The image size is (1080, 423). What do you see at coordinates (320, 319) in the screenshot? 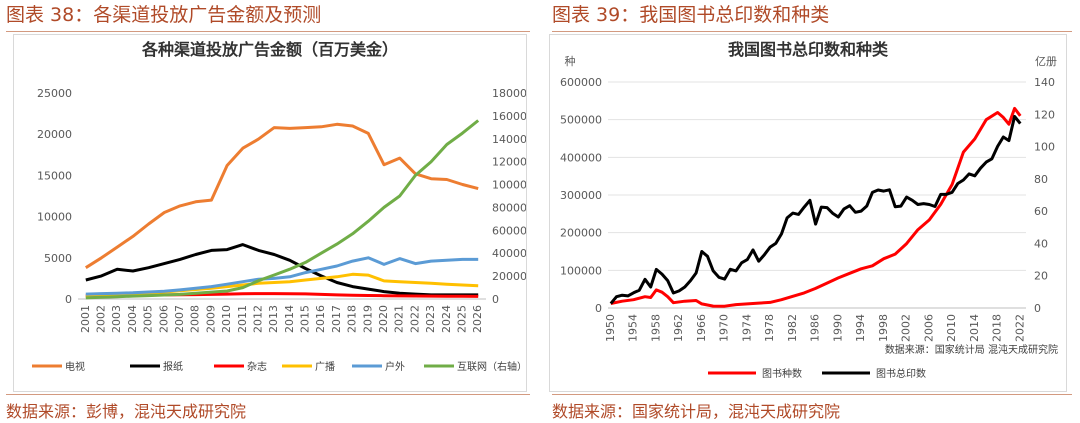
I see `x-tick-label: 2016` at bounding box center [320, 319].